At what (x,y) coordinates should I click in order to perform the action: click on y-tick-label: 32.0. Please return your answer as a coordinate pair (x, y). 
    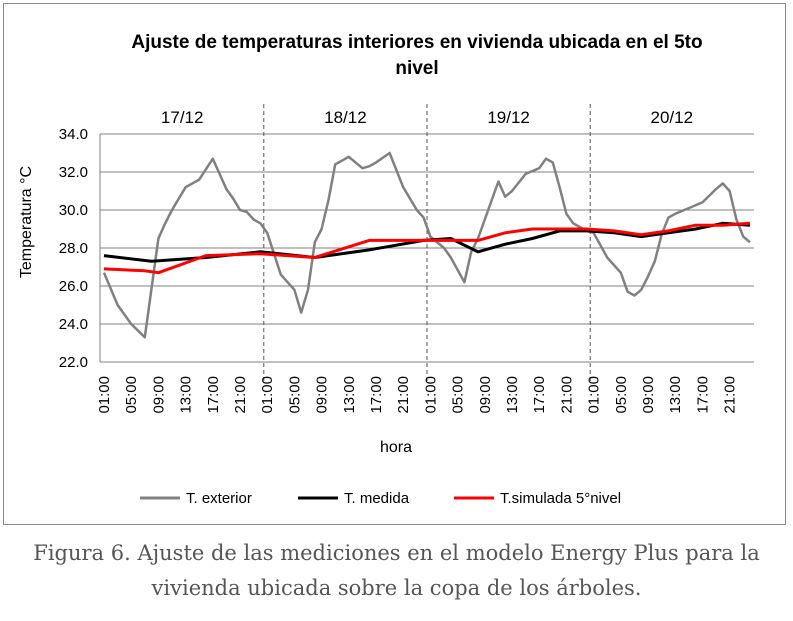
    Looking at the image, I should click on (73, 172).